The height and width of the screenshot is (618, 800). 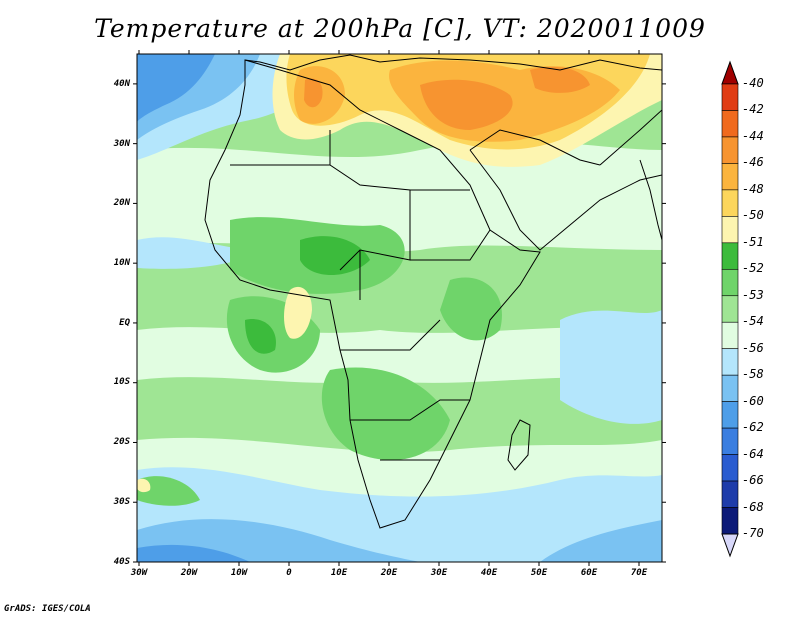 I want to click on colorbar-label: -66, so click(x=753, y=480).